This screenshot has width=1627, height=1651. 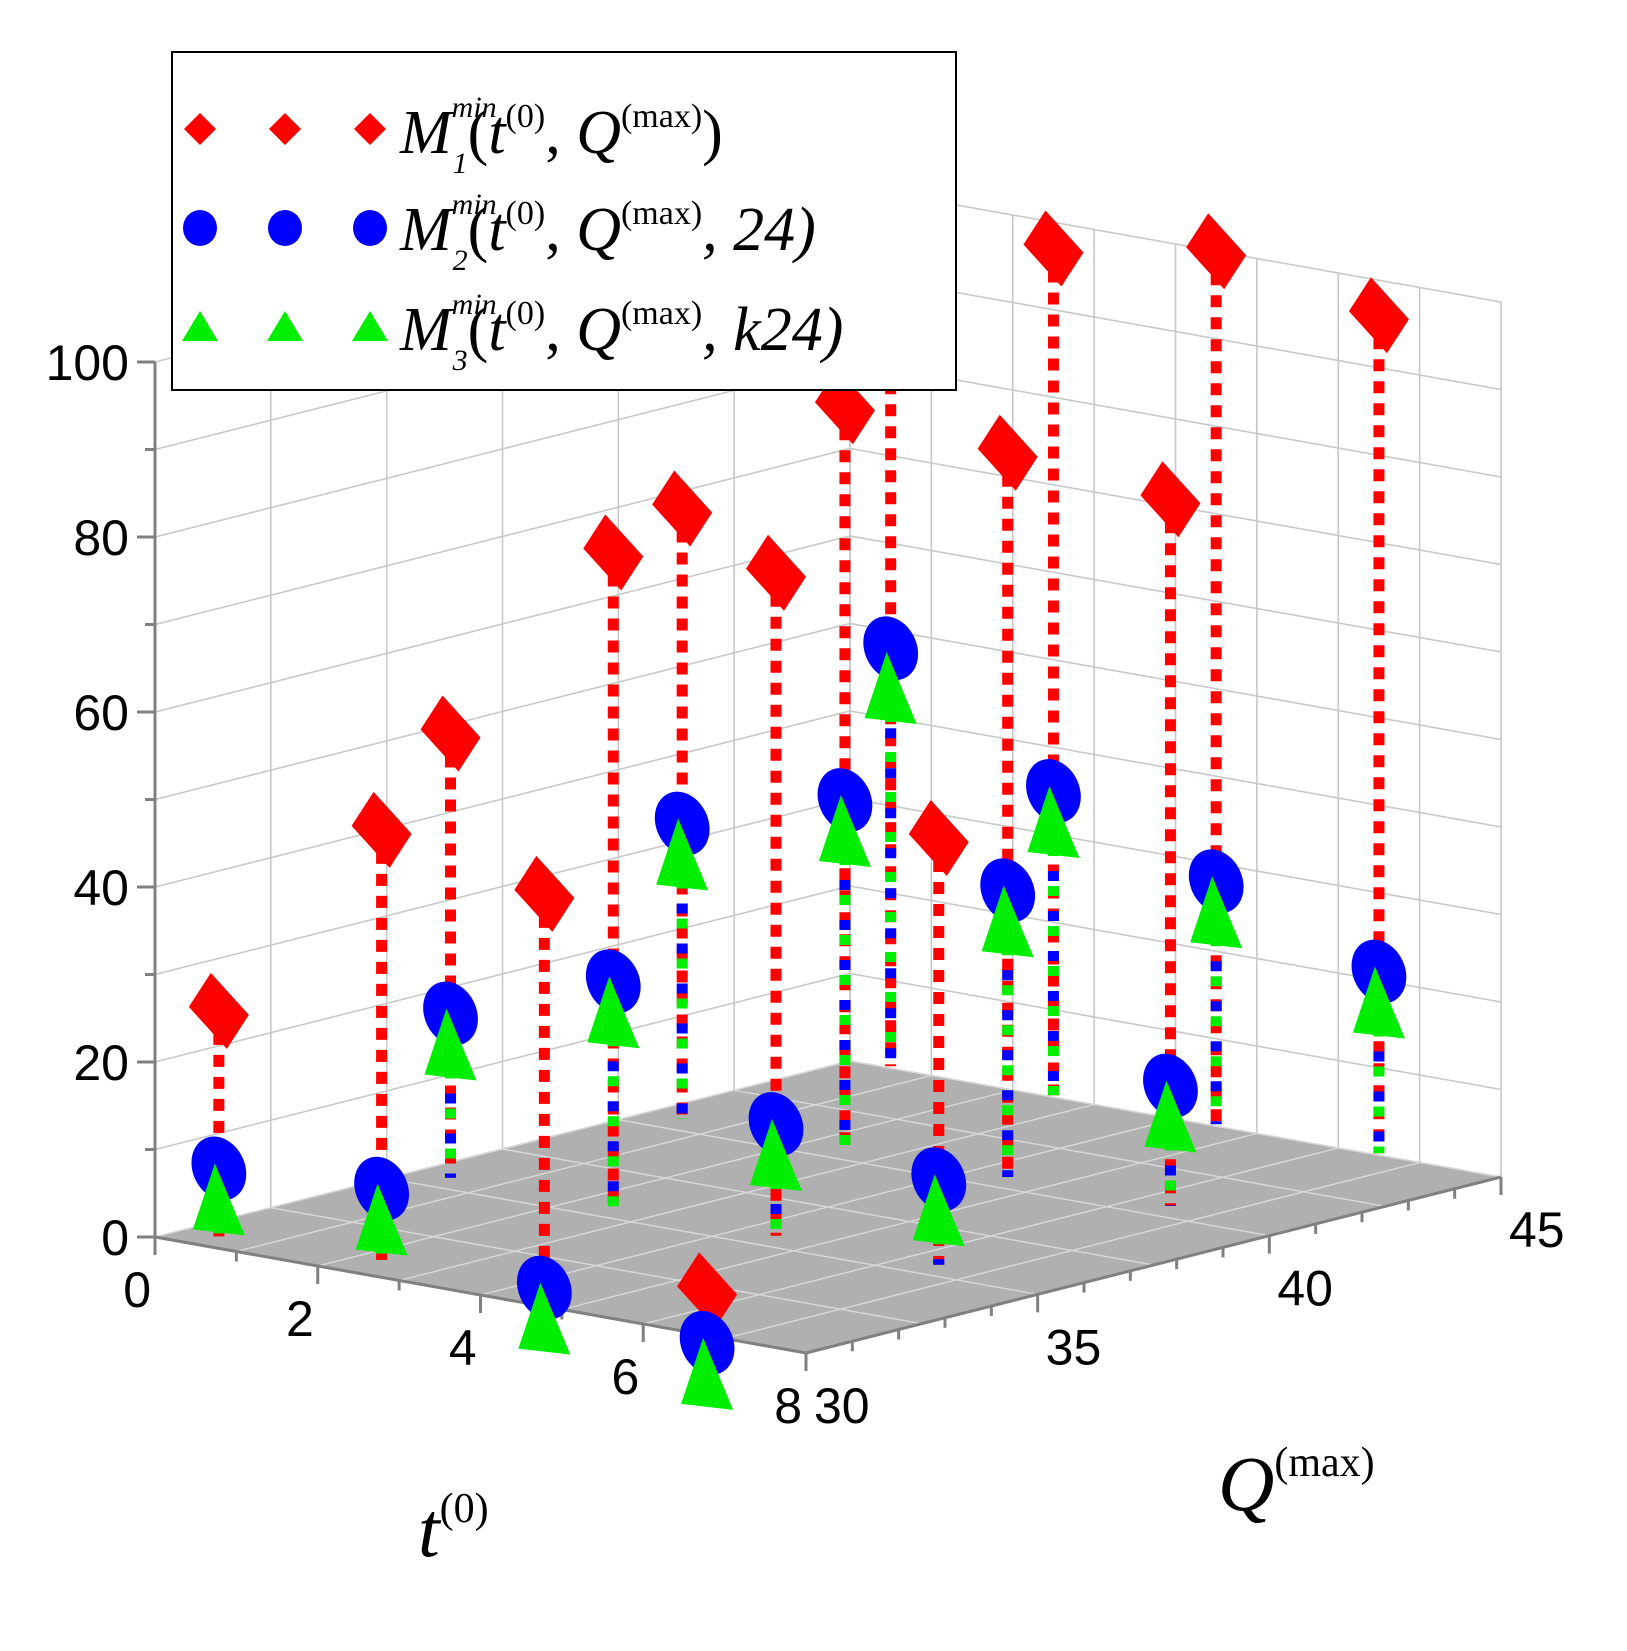 I want to click on legend-m2-marker-a, so click(x=200, y=228).